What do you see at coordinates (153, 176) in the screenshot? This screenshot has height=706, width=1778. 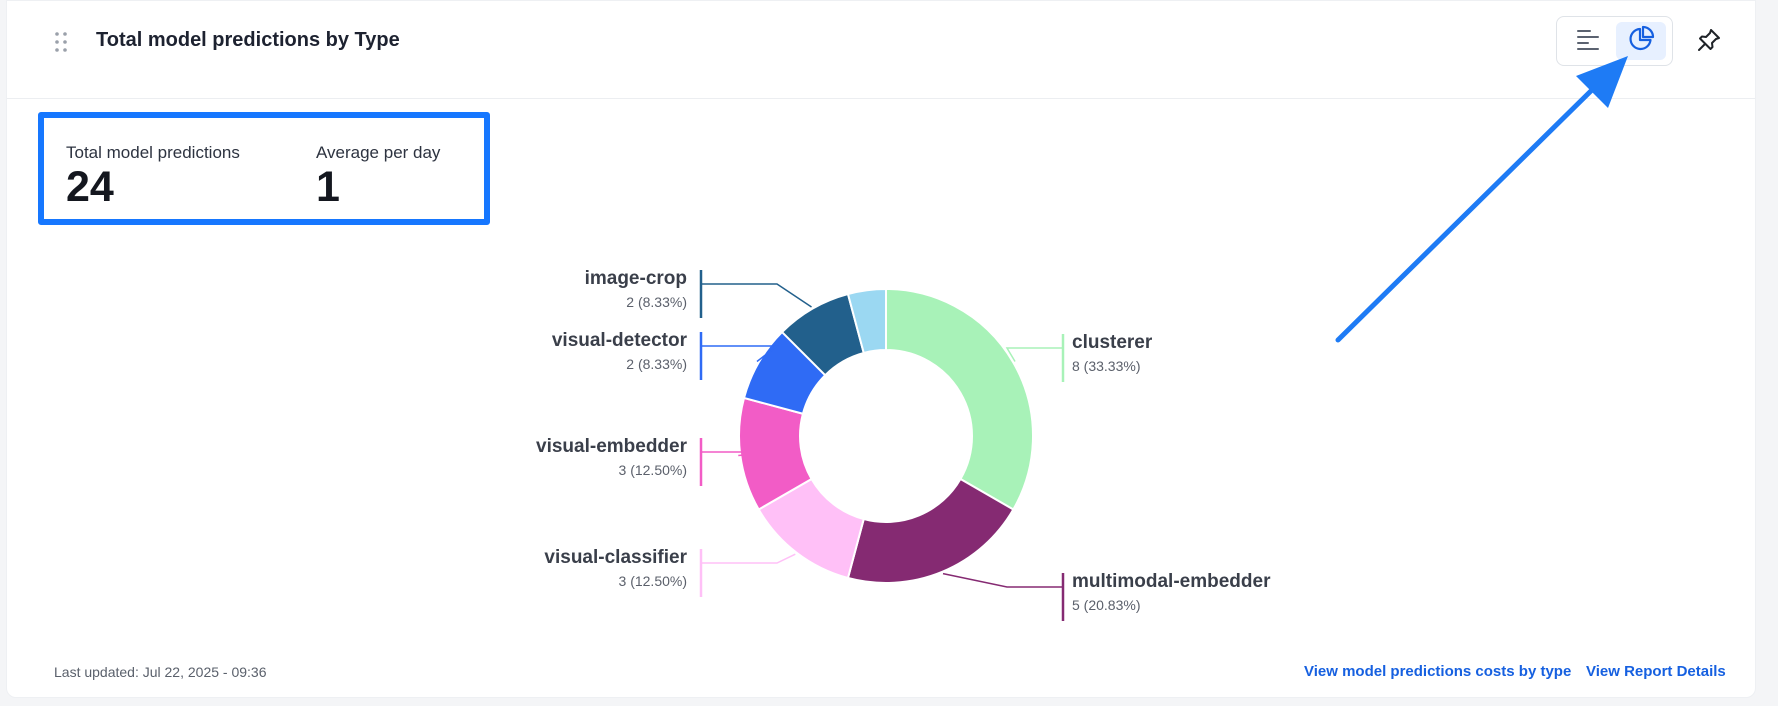 I see `total-predictions-stat: Total model predictions 24` at bounding box center [153, 176].